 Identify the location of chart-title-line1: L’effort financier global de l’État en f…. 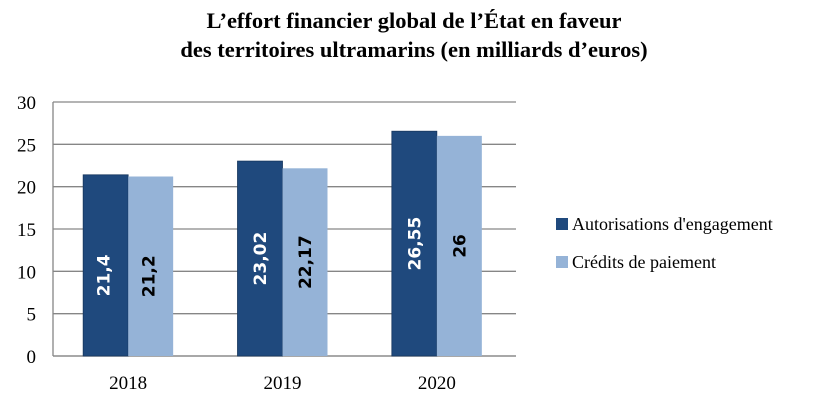
(414, 20).